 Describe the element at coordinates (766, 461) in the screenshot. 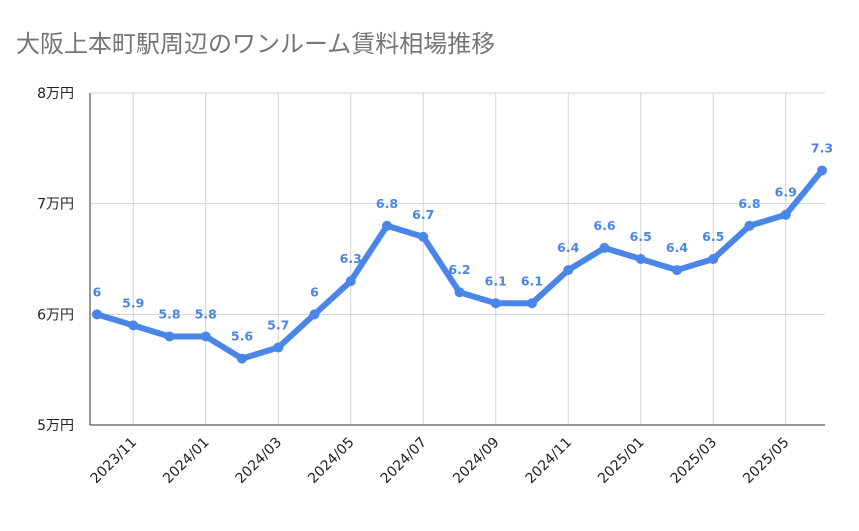

I see `x-tick-label: 2025/05` at that location.